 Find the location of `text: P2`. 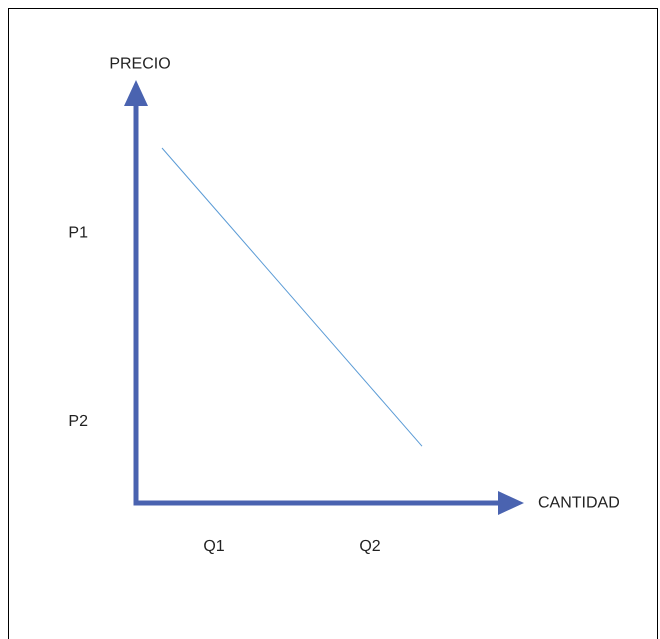

text: P2 is located at coordinates (78, 421).